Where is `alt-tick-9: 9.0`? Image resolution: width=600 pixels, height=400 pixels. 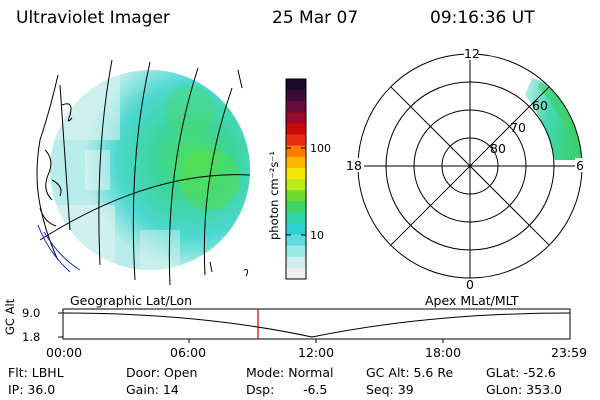 alt-tick-9: 9.0 is located at coordinates (31, 313).